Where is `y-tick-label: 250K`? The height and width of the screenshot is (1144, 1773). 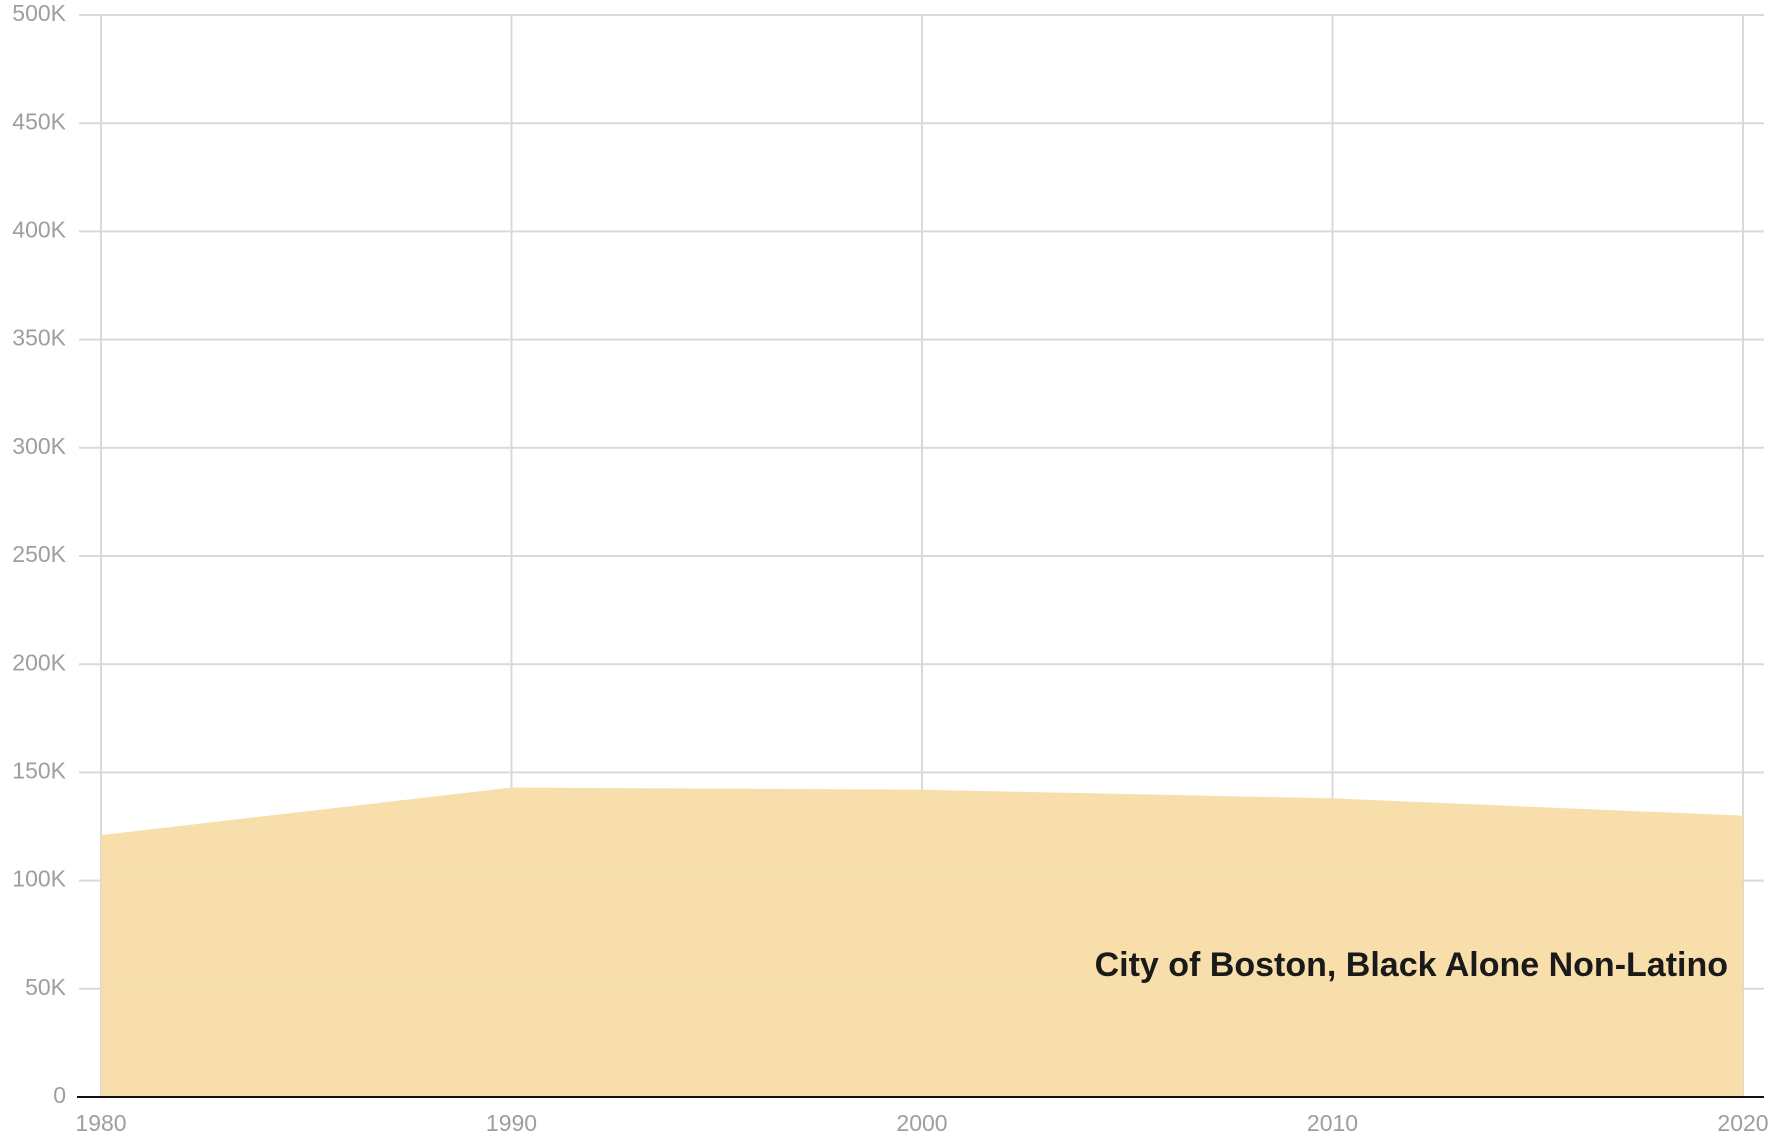
y-tick-label: 250K is located at coordinates (39, 554).